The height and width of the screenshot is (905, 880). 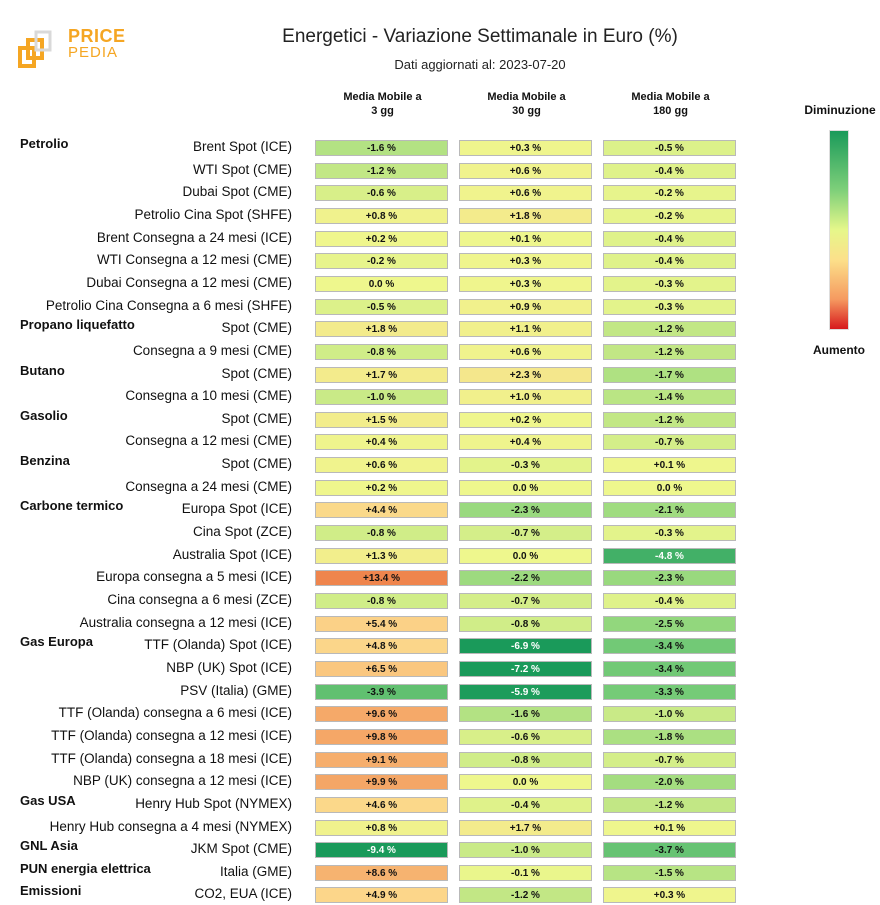 What do you see at coordinates (85, 868) in the screenshot?
I see `group-label: PUN energia elettrica` at bounding box center [85, 868].